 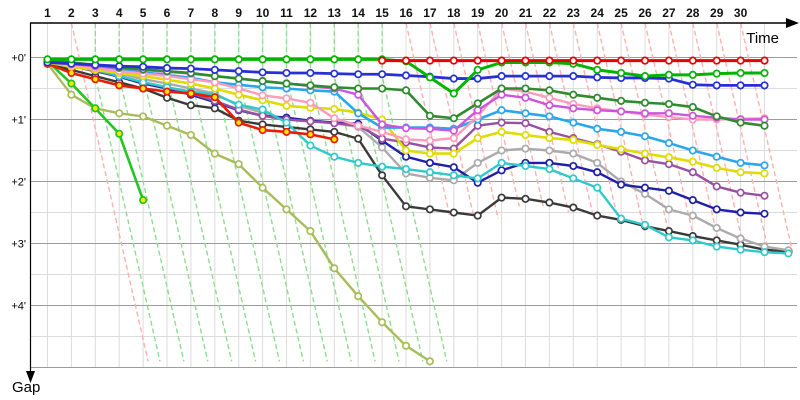 I want to click on x-tick-label: 24, so click(x=598, y=13).